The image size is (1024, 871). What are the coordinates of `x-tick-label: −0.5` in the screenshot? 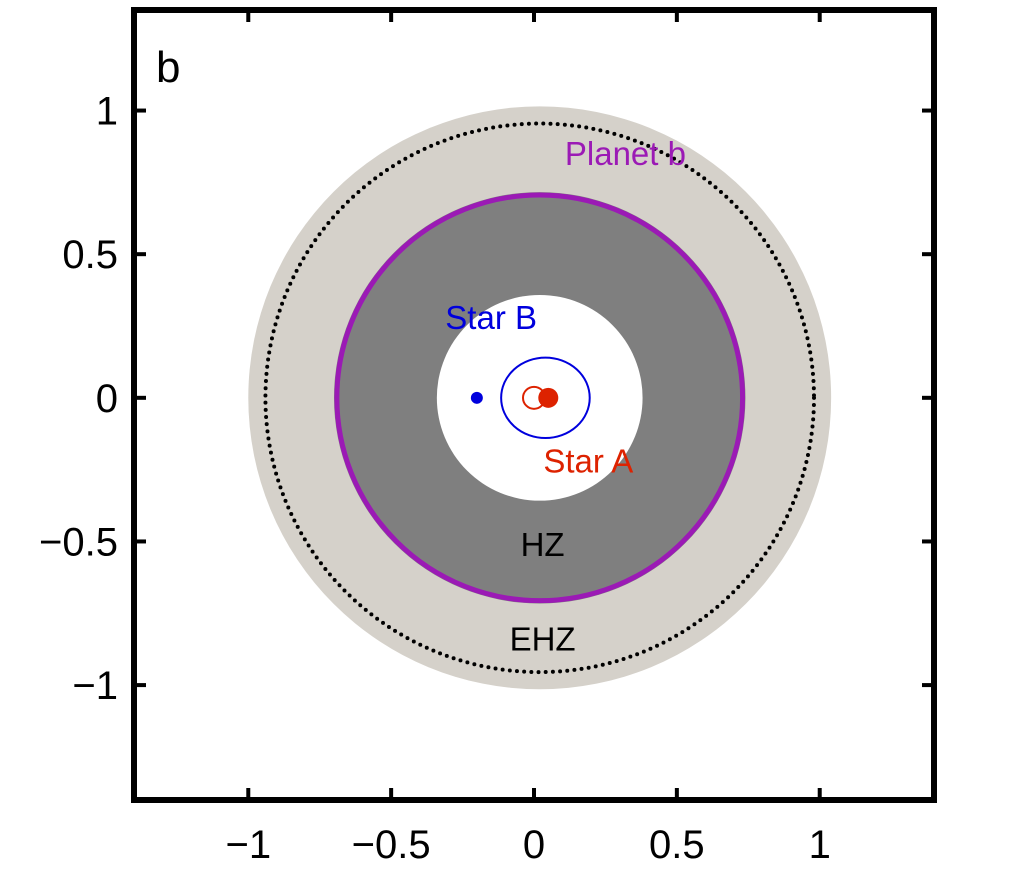 It's located at (391, 844).